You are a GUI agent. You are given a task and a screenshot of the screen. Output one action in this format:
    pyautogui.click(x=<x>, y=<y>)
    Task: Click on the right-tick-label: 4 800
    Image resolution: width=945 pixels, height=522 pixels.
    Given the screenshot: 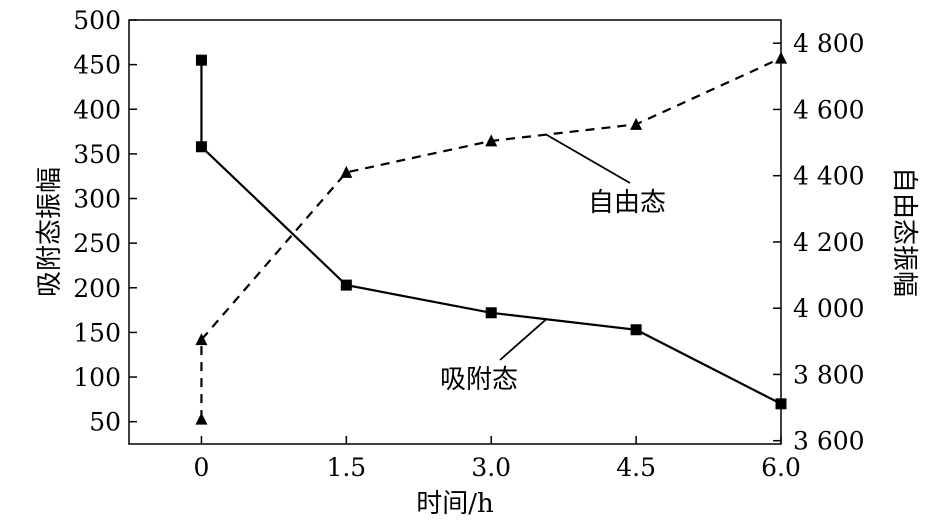 What is the action you would take?
    pyautogui.click(x=829, y=43)
    